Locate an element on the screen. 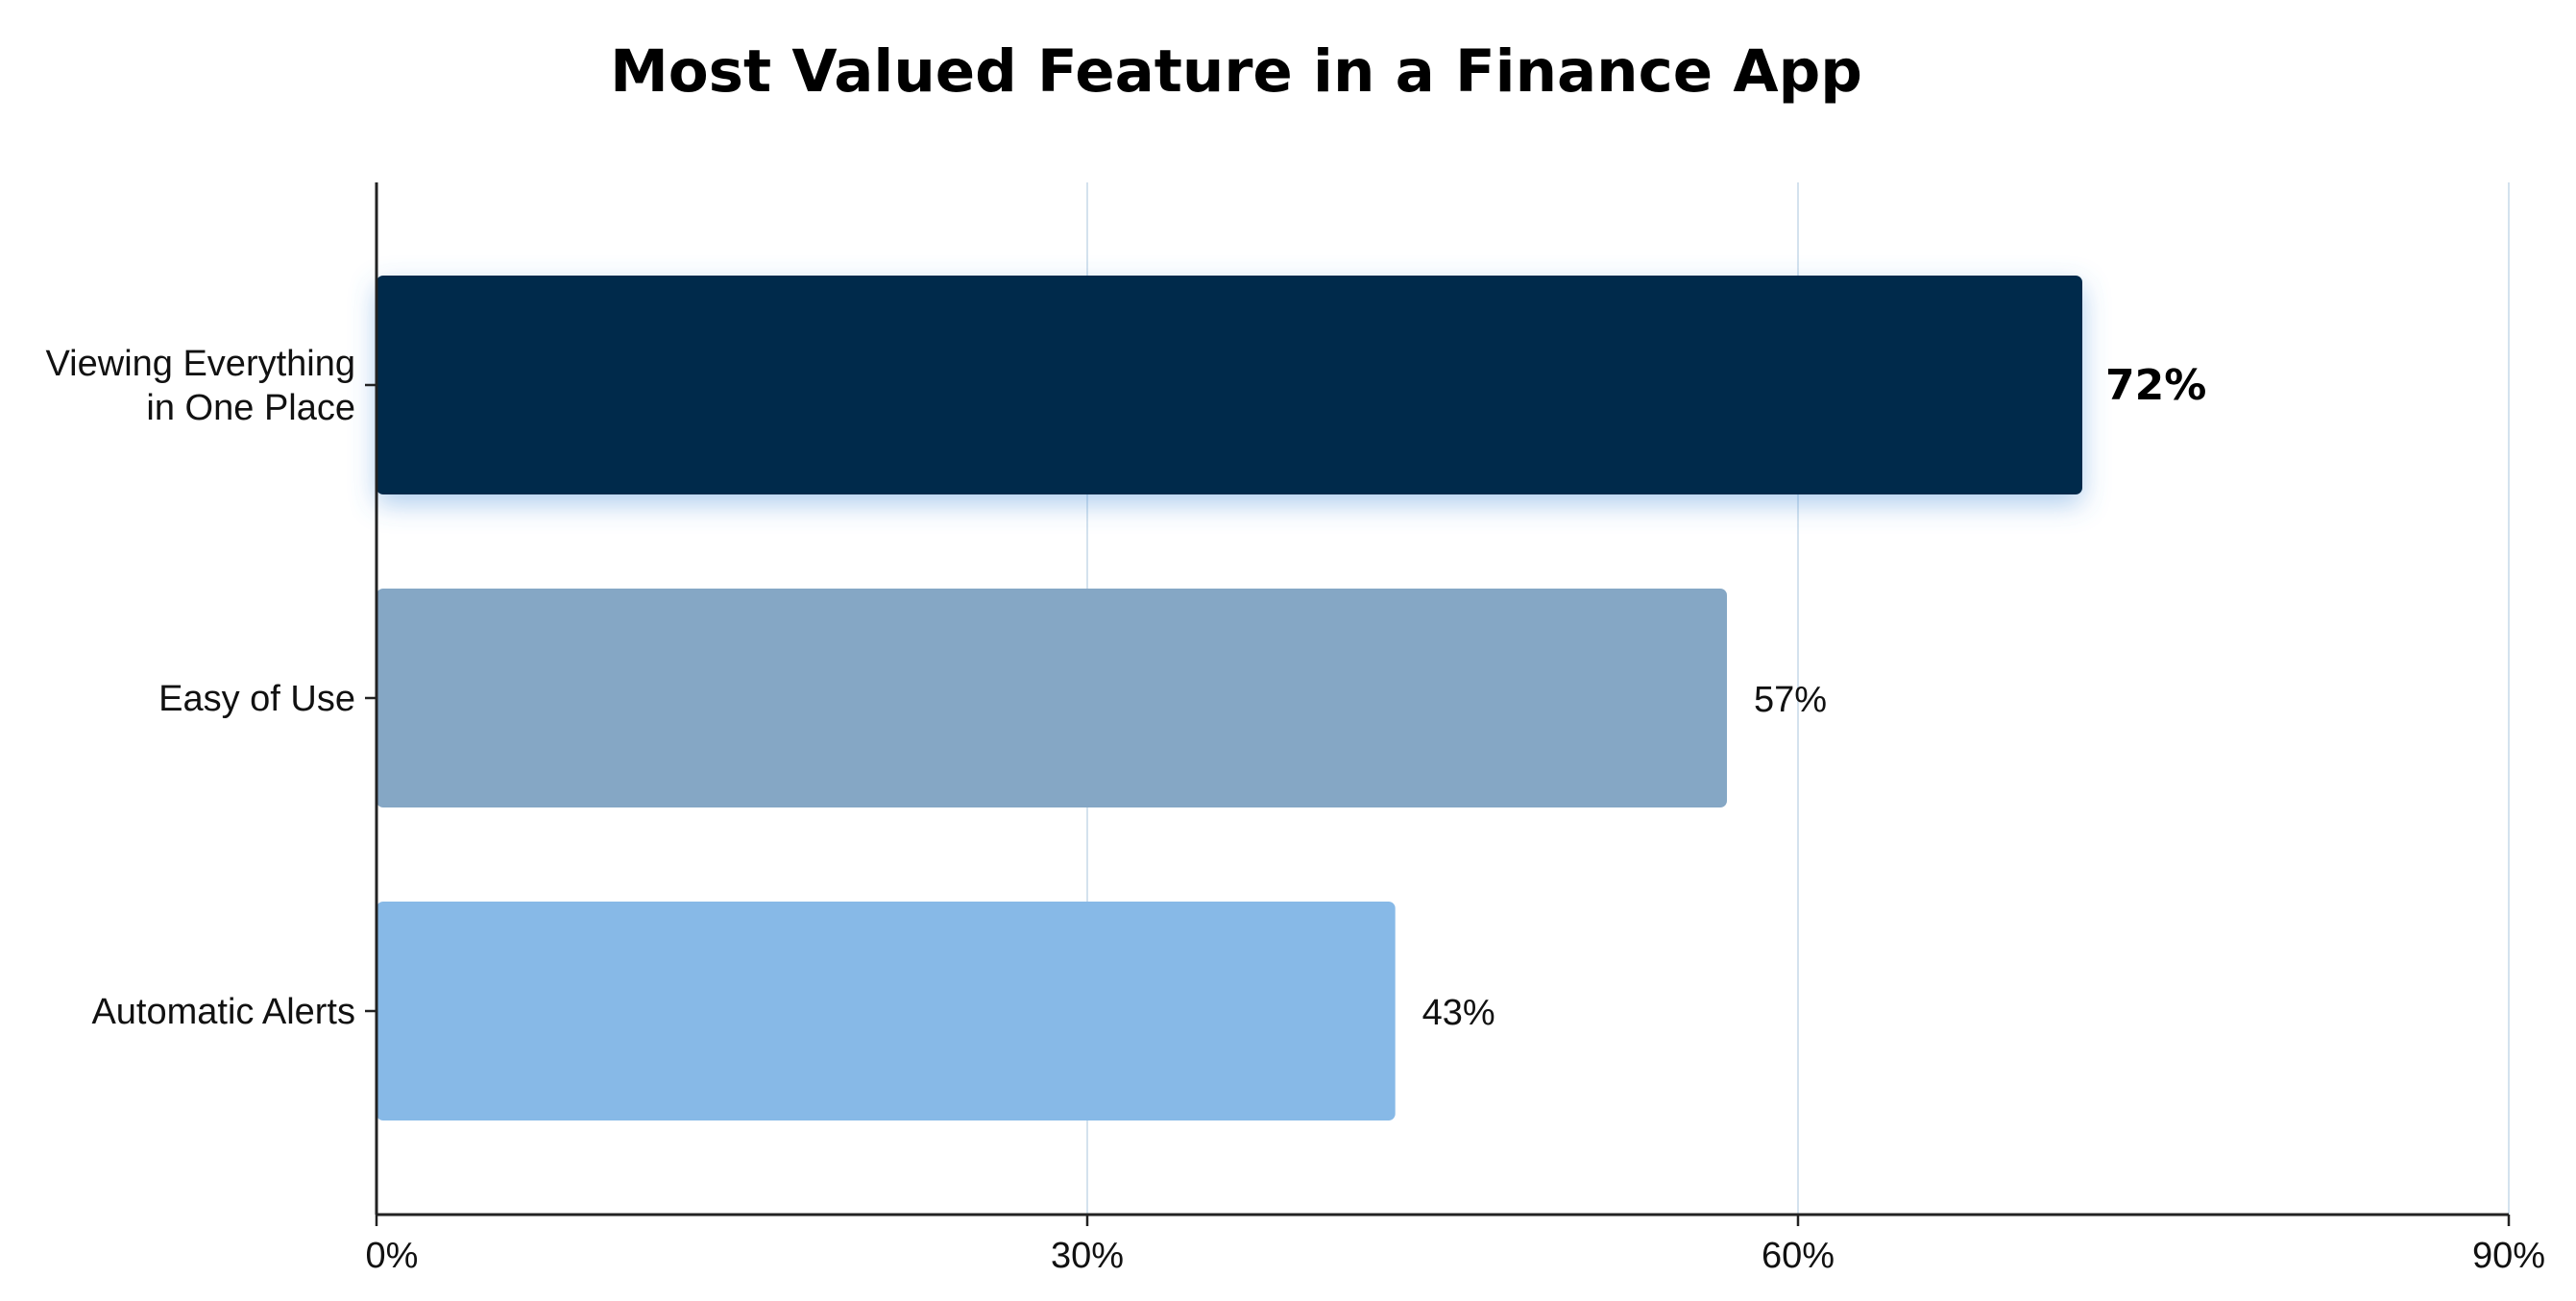 The width and height of the screenshot is (2576, 1301). chart-title: Most Valued Feature in a Finance App is located at coordinates (1236, 71).